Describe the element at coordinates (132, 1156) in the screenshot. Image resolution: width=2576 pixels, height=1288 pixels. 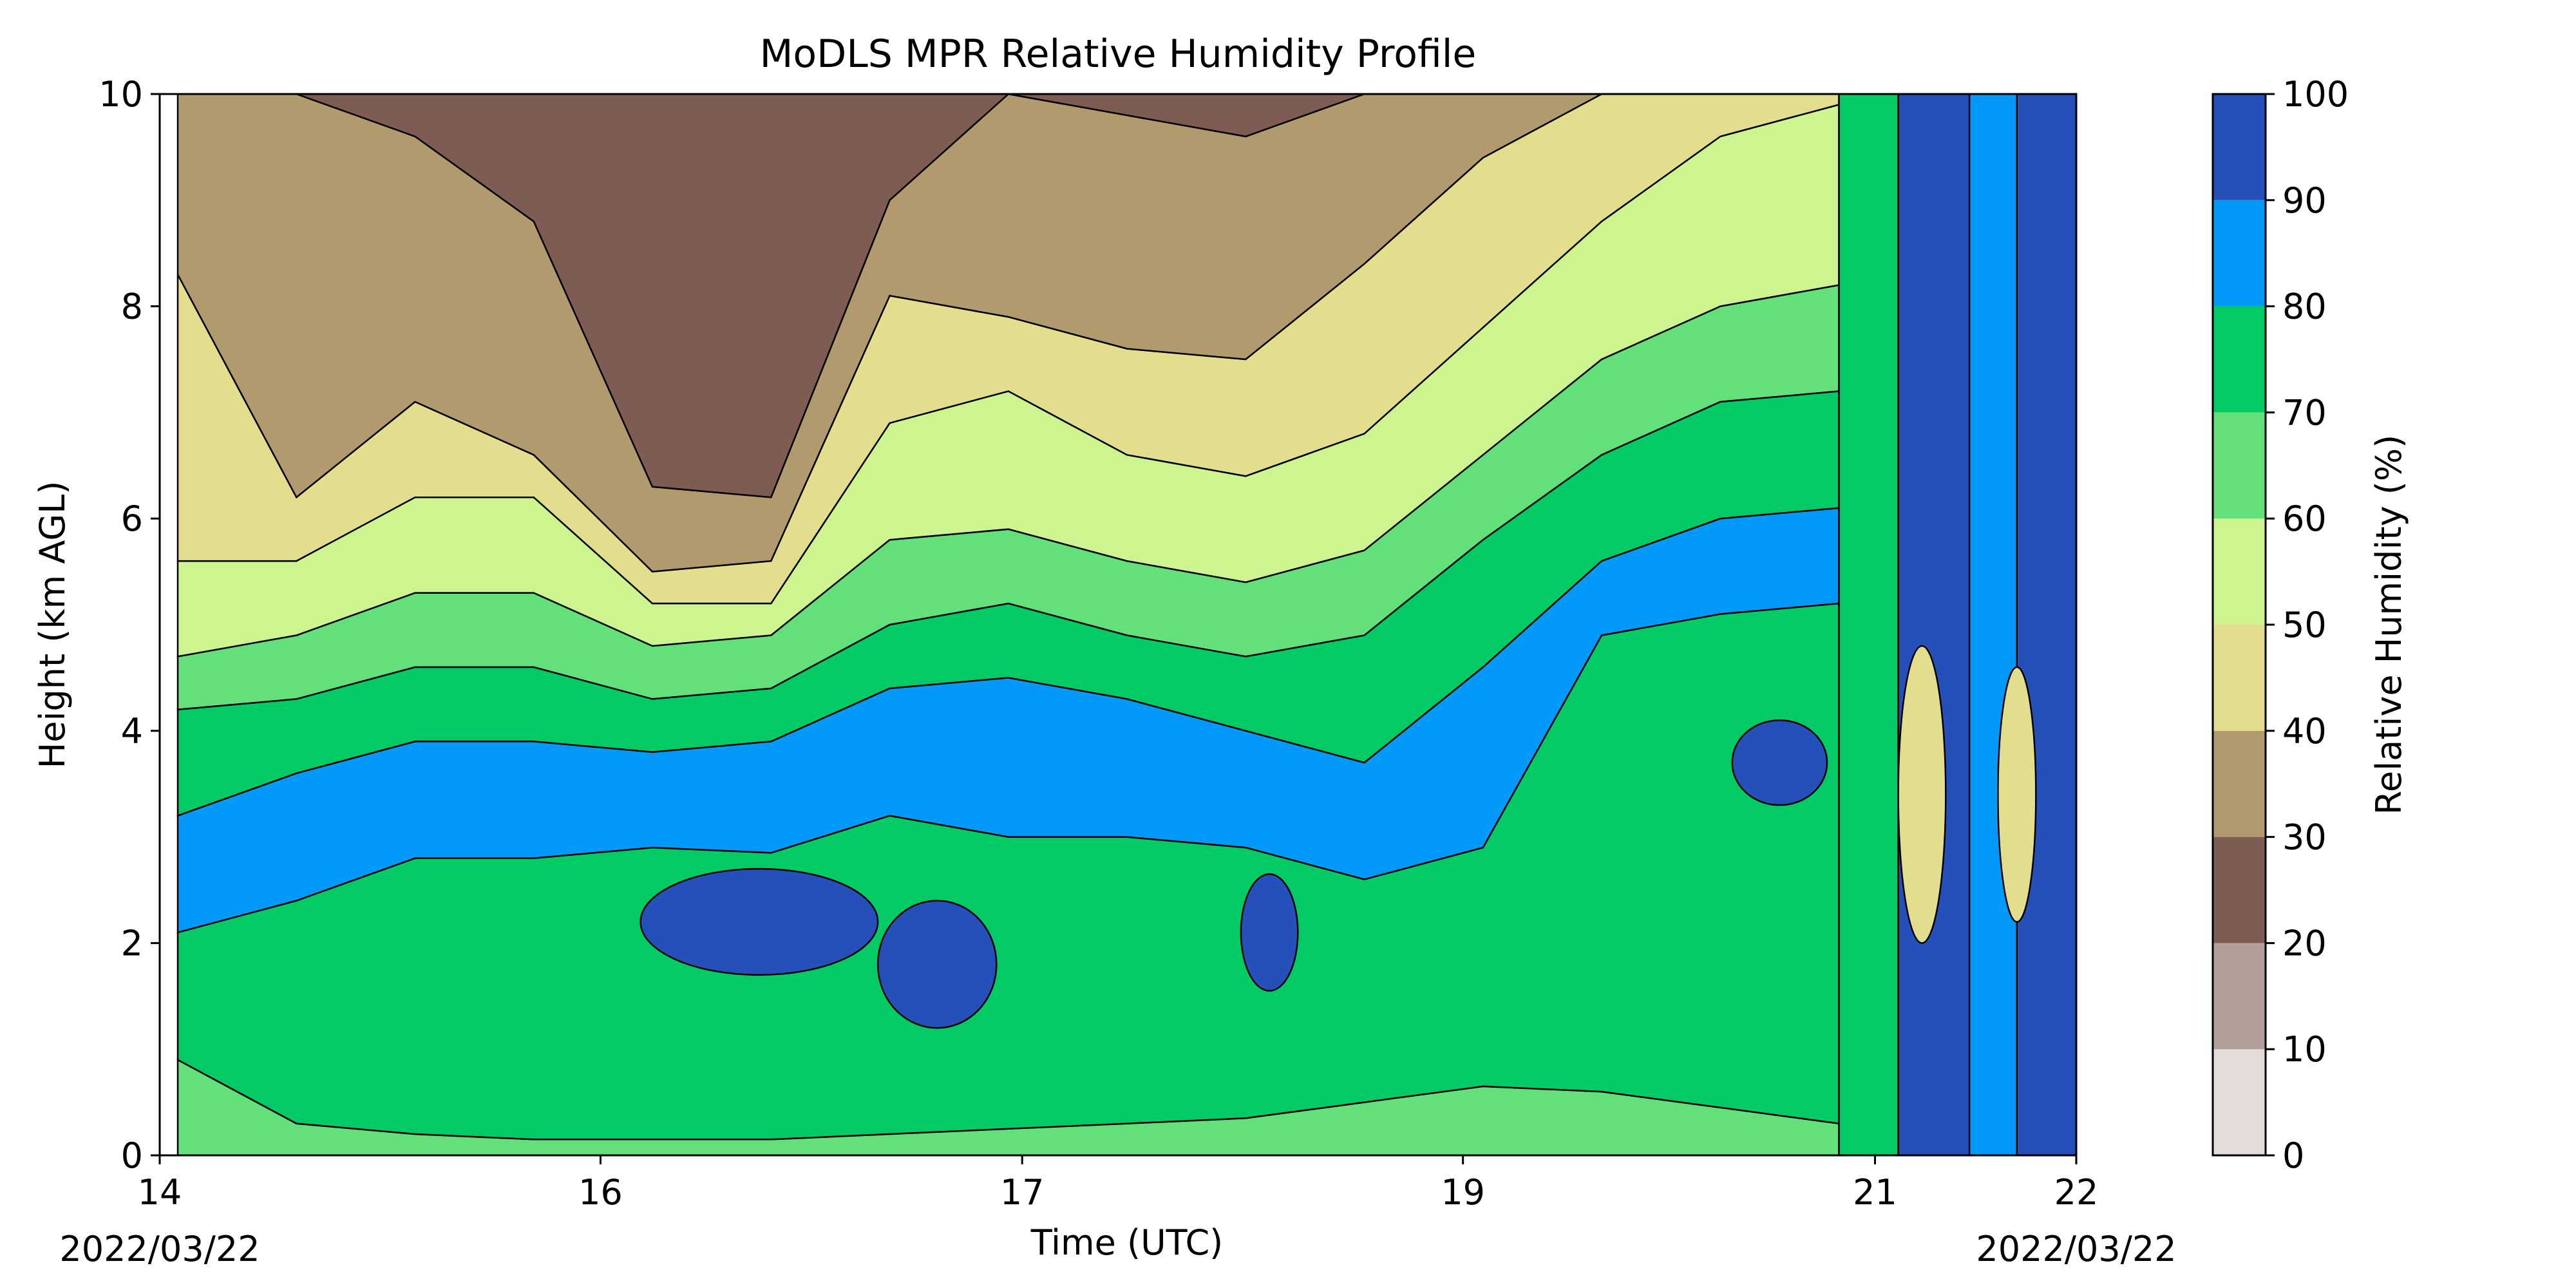
I see `y-tick-label: 0` at that location.